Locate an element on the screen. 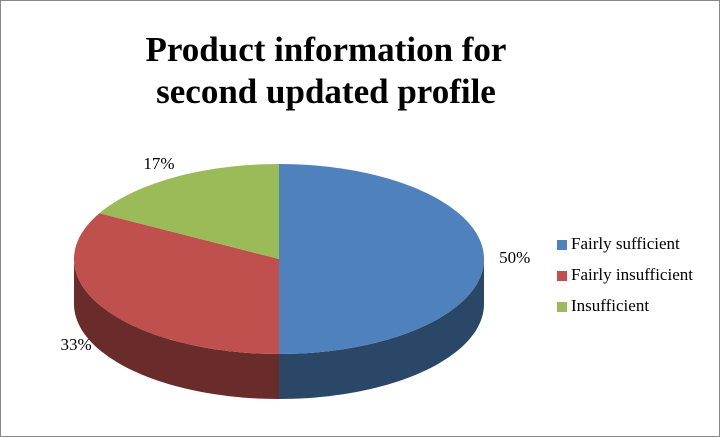 Image resolution: width=720 pixels, height=437 pixels. data-label: 33% is located at coordinates (75, 344).